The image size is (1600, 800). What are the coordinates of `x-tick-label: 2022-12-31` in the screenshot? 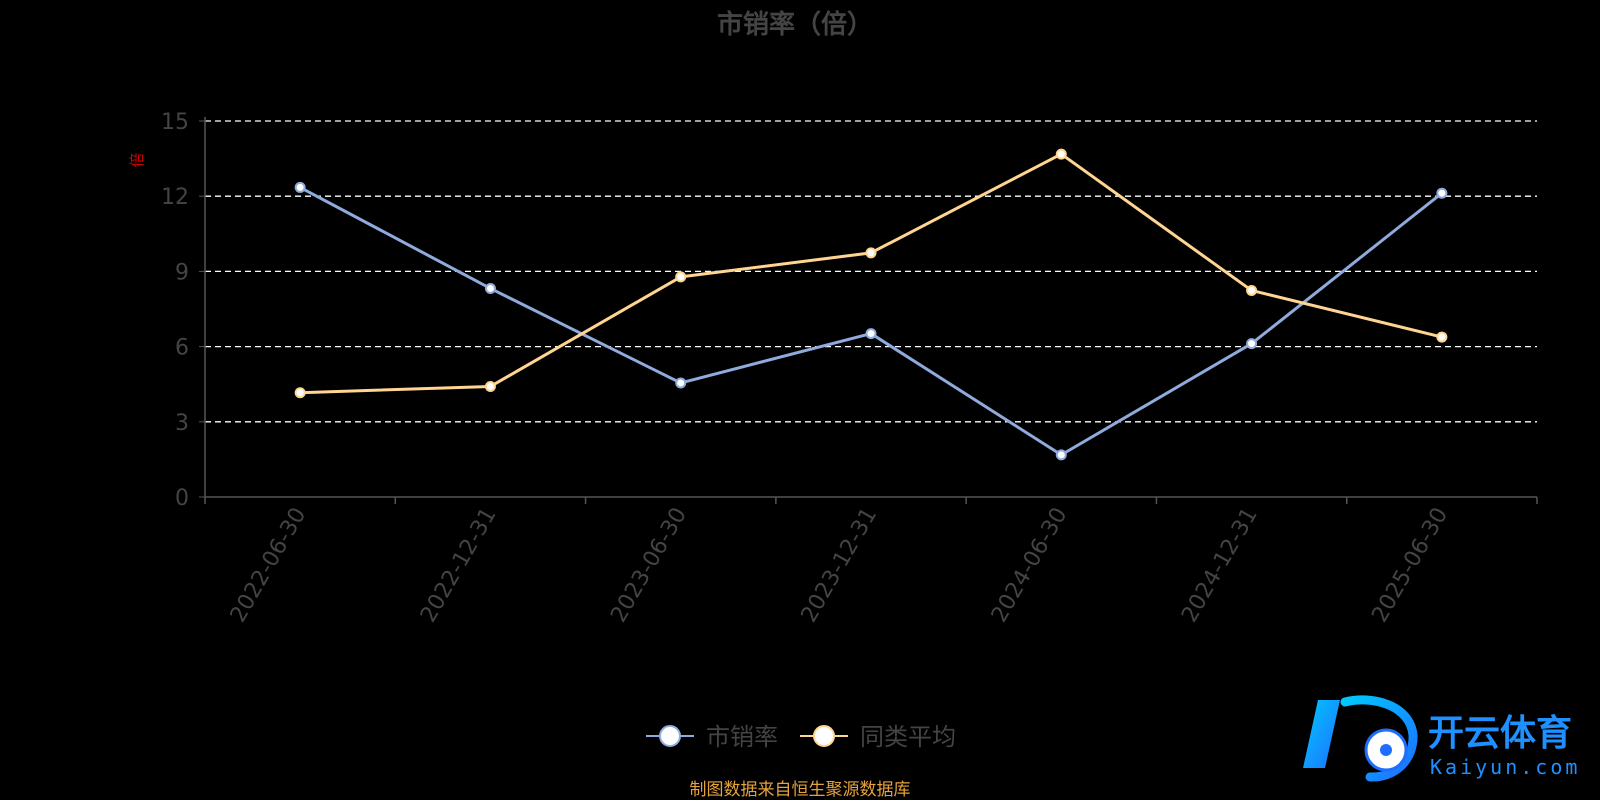 It's located at (459, 565).